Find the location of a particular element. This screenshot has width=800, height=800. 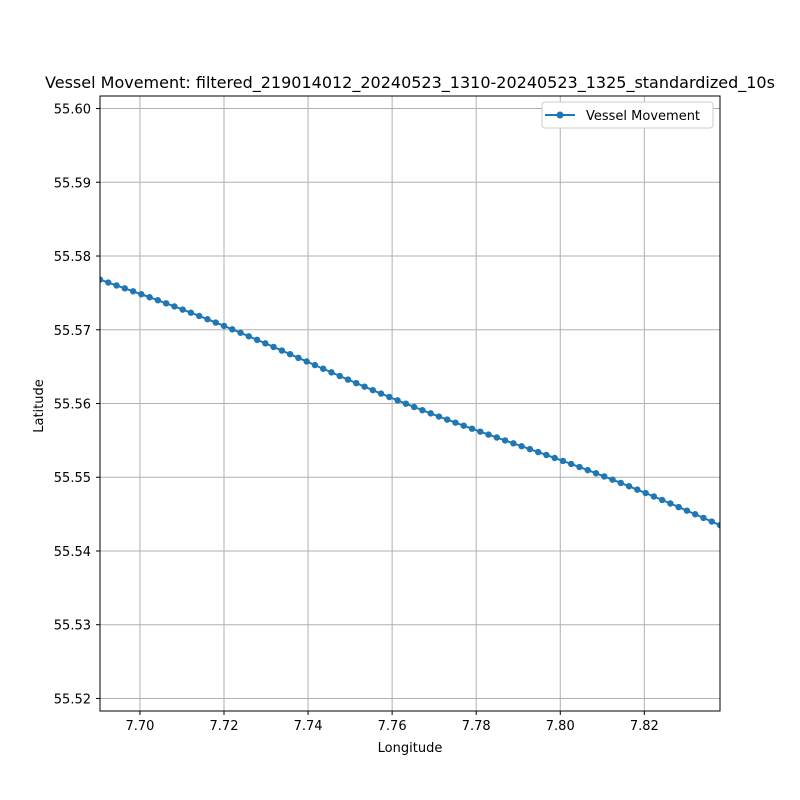

x-tick-label: 7.82 is located at coordinates (644, 726).